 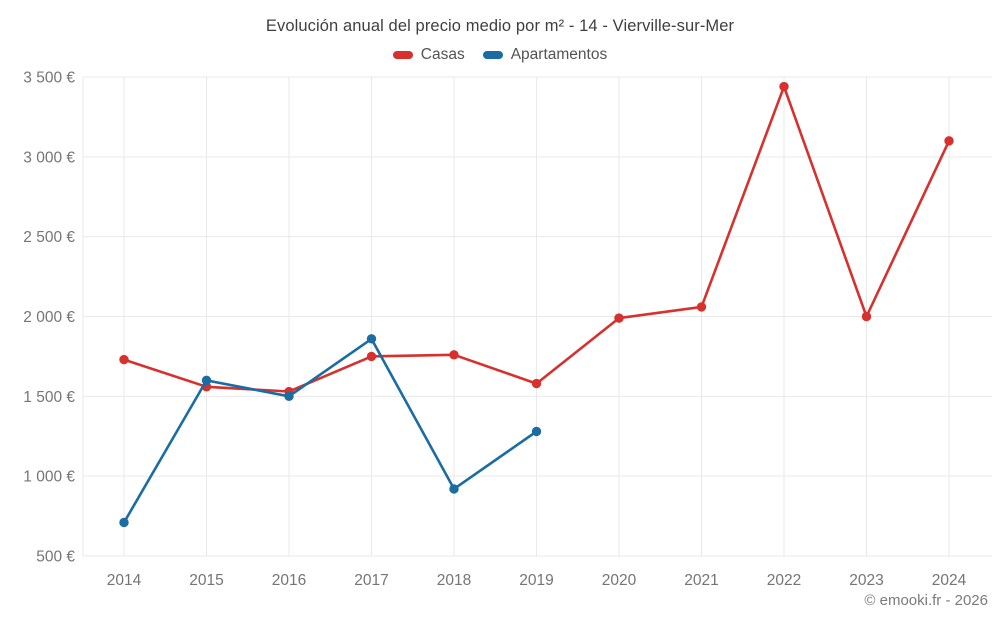 I want to click on legend-swatch-apartamentos-icon, so click(x=492, y=55).